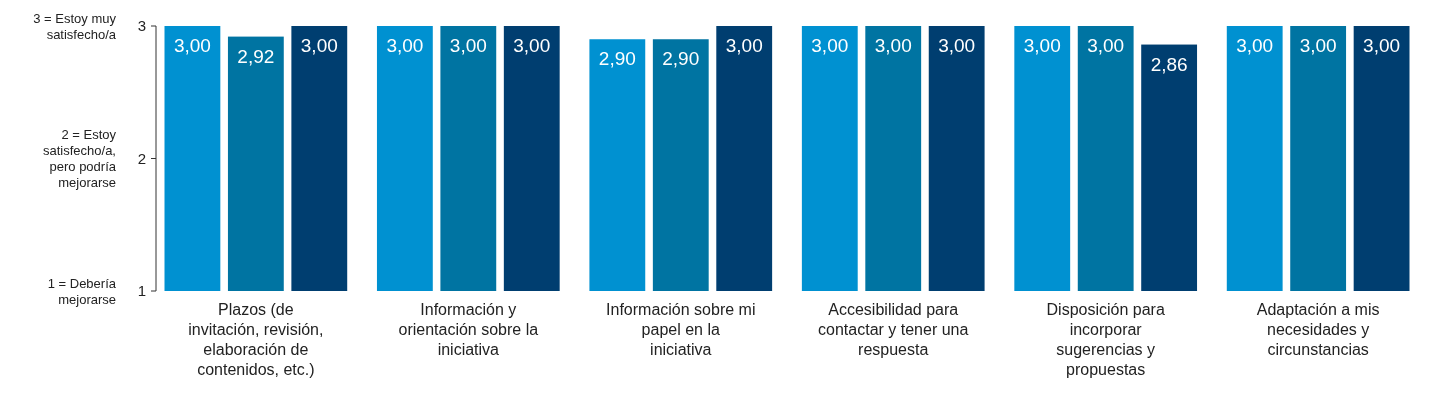  What do you see at coordinates (142, 26) in the screenshot?
I see `y-tick-label: 3` at bounding box center [142, 26].